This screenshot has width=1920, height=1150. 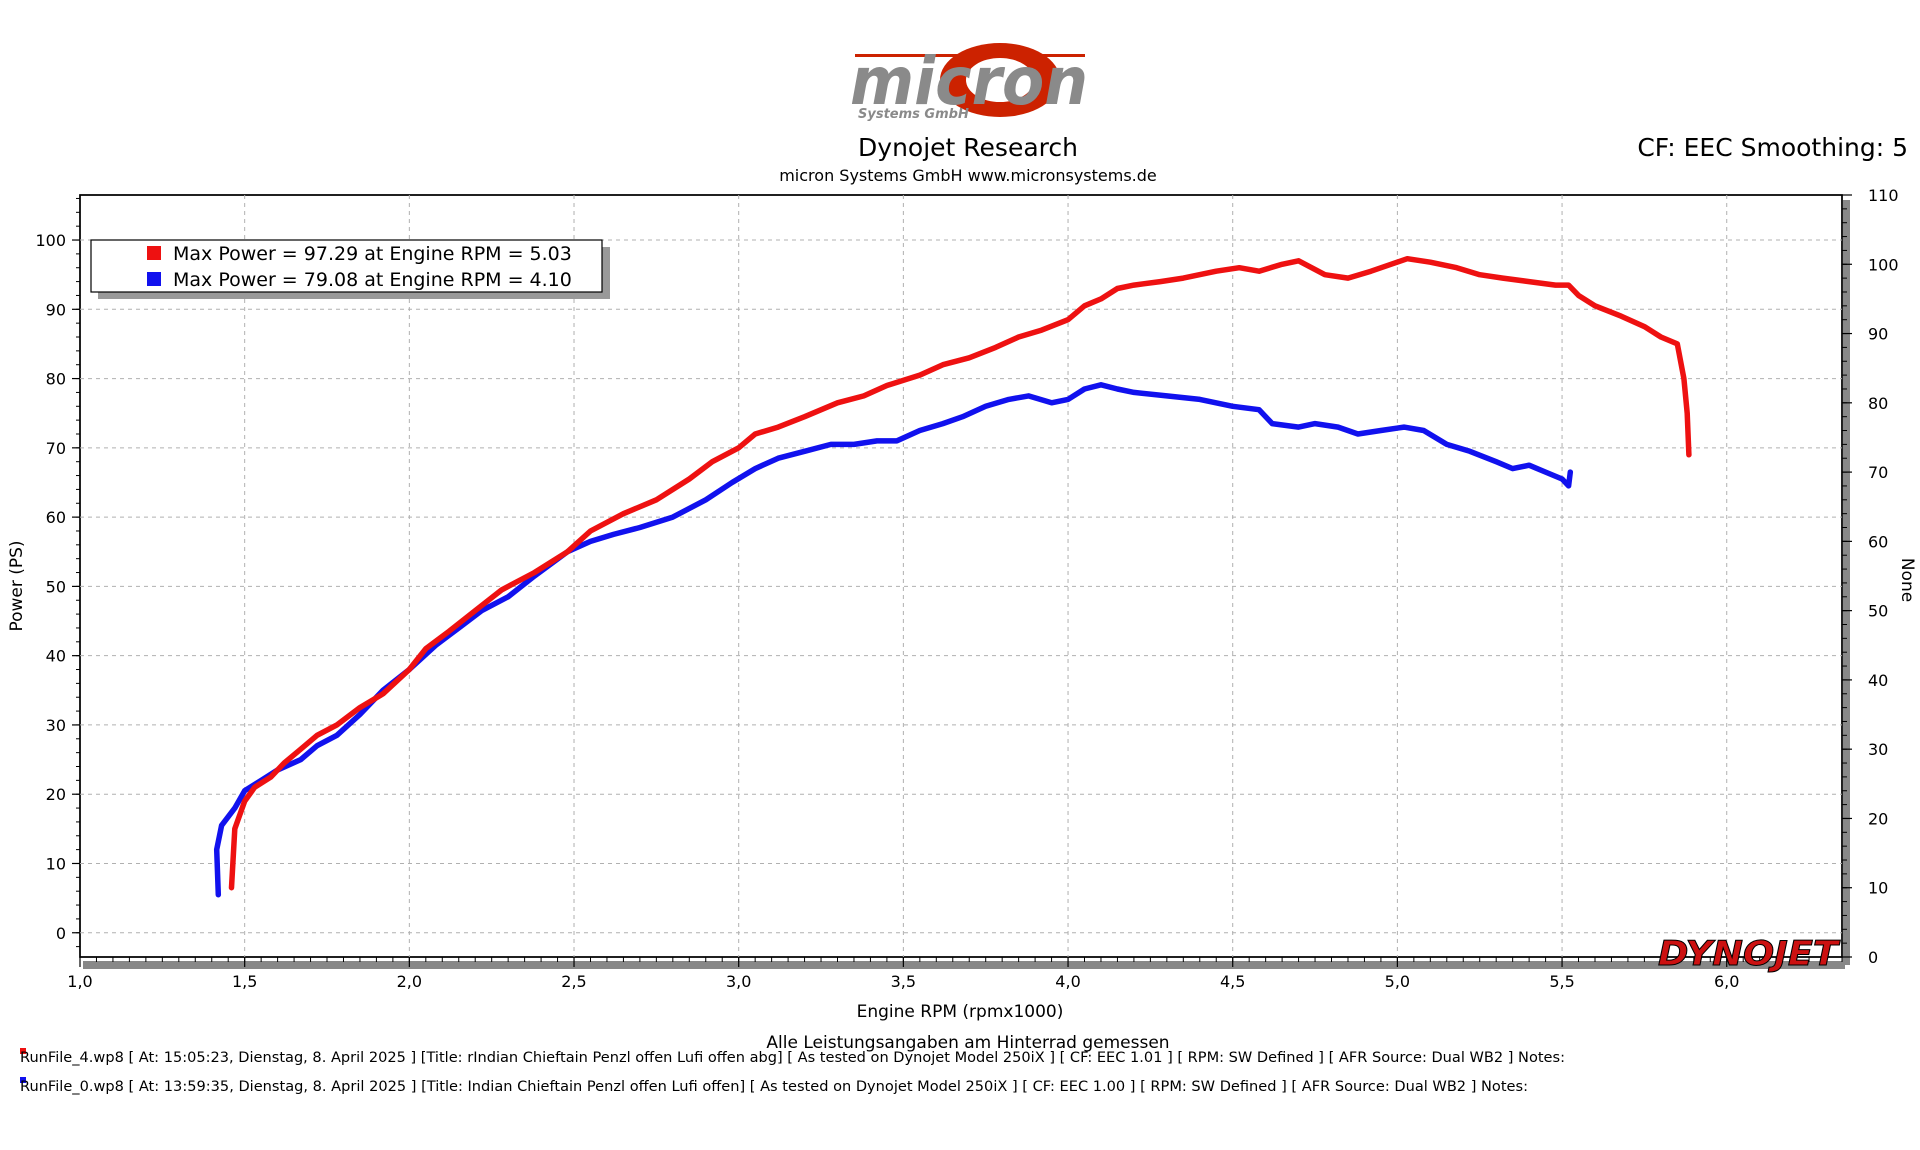 What do you see at coordinates (1878, 541) in the screenshot?
I see `y2-tick-label: 60` at bounding box center [1878, 541].